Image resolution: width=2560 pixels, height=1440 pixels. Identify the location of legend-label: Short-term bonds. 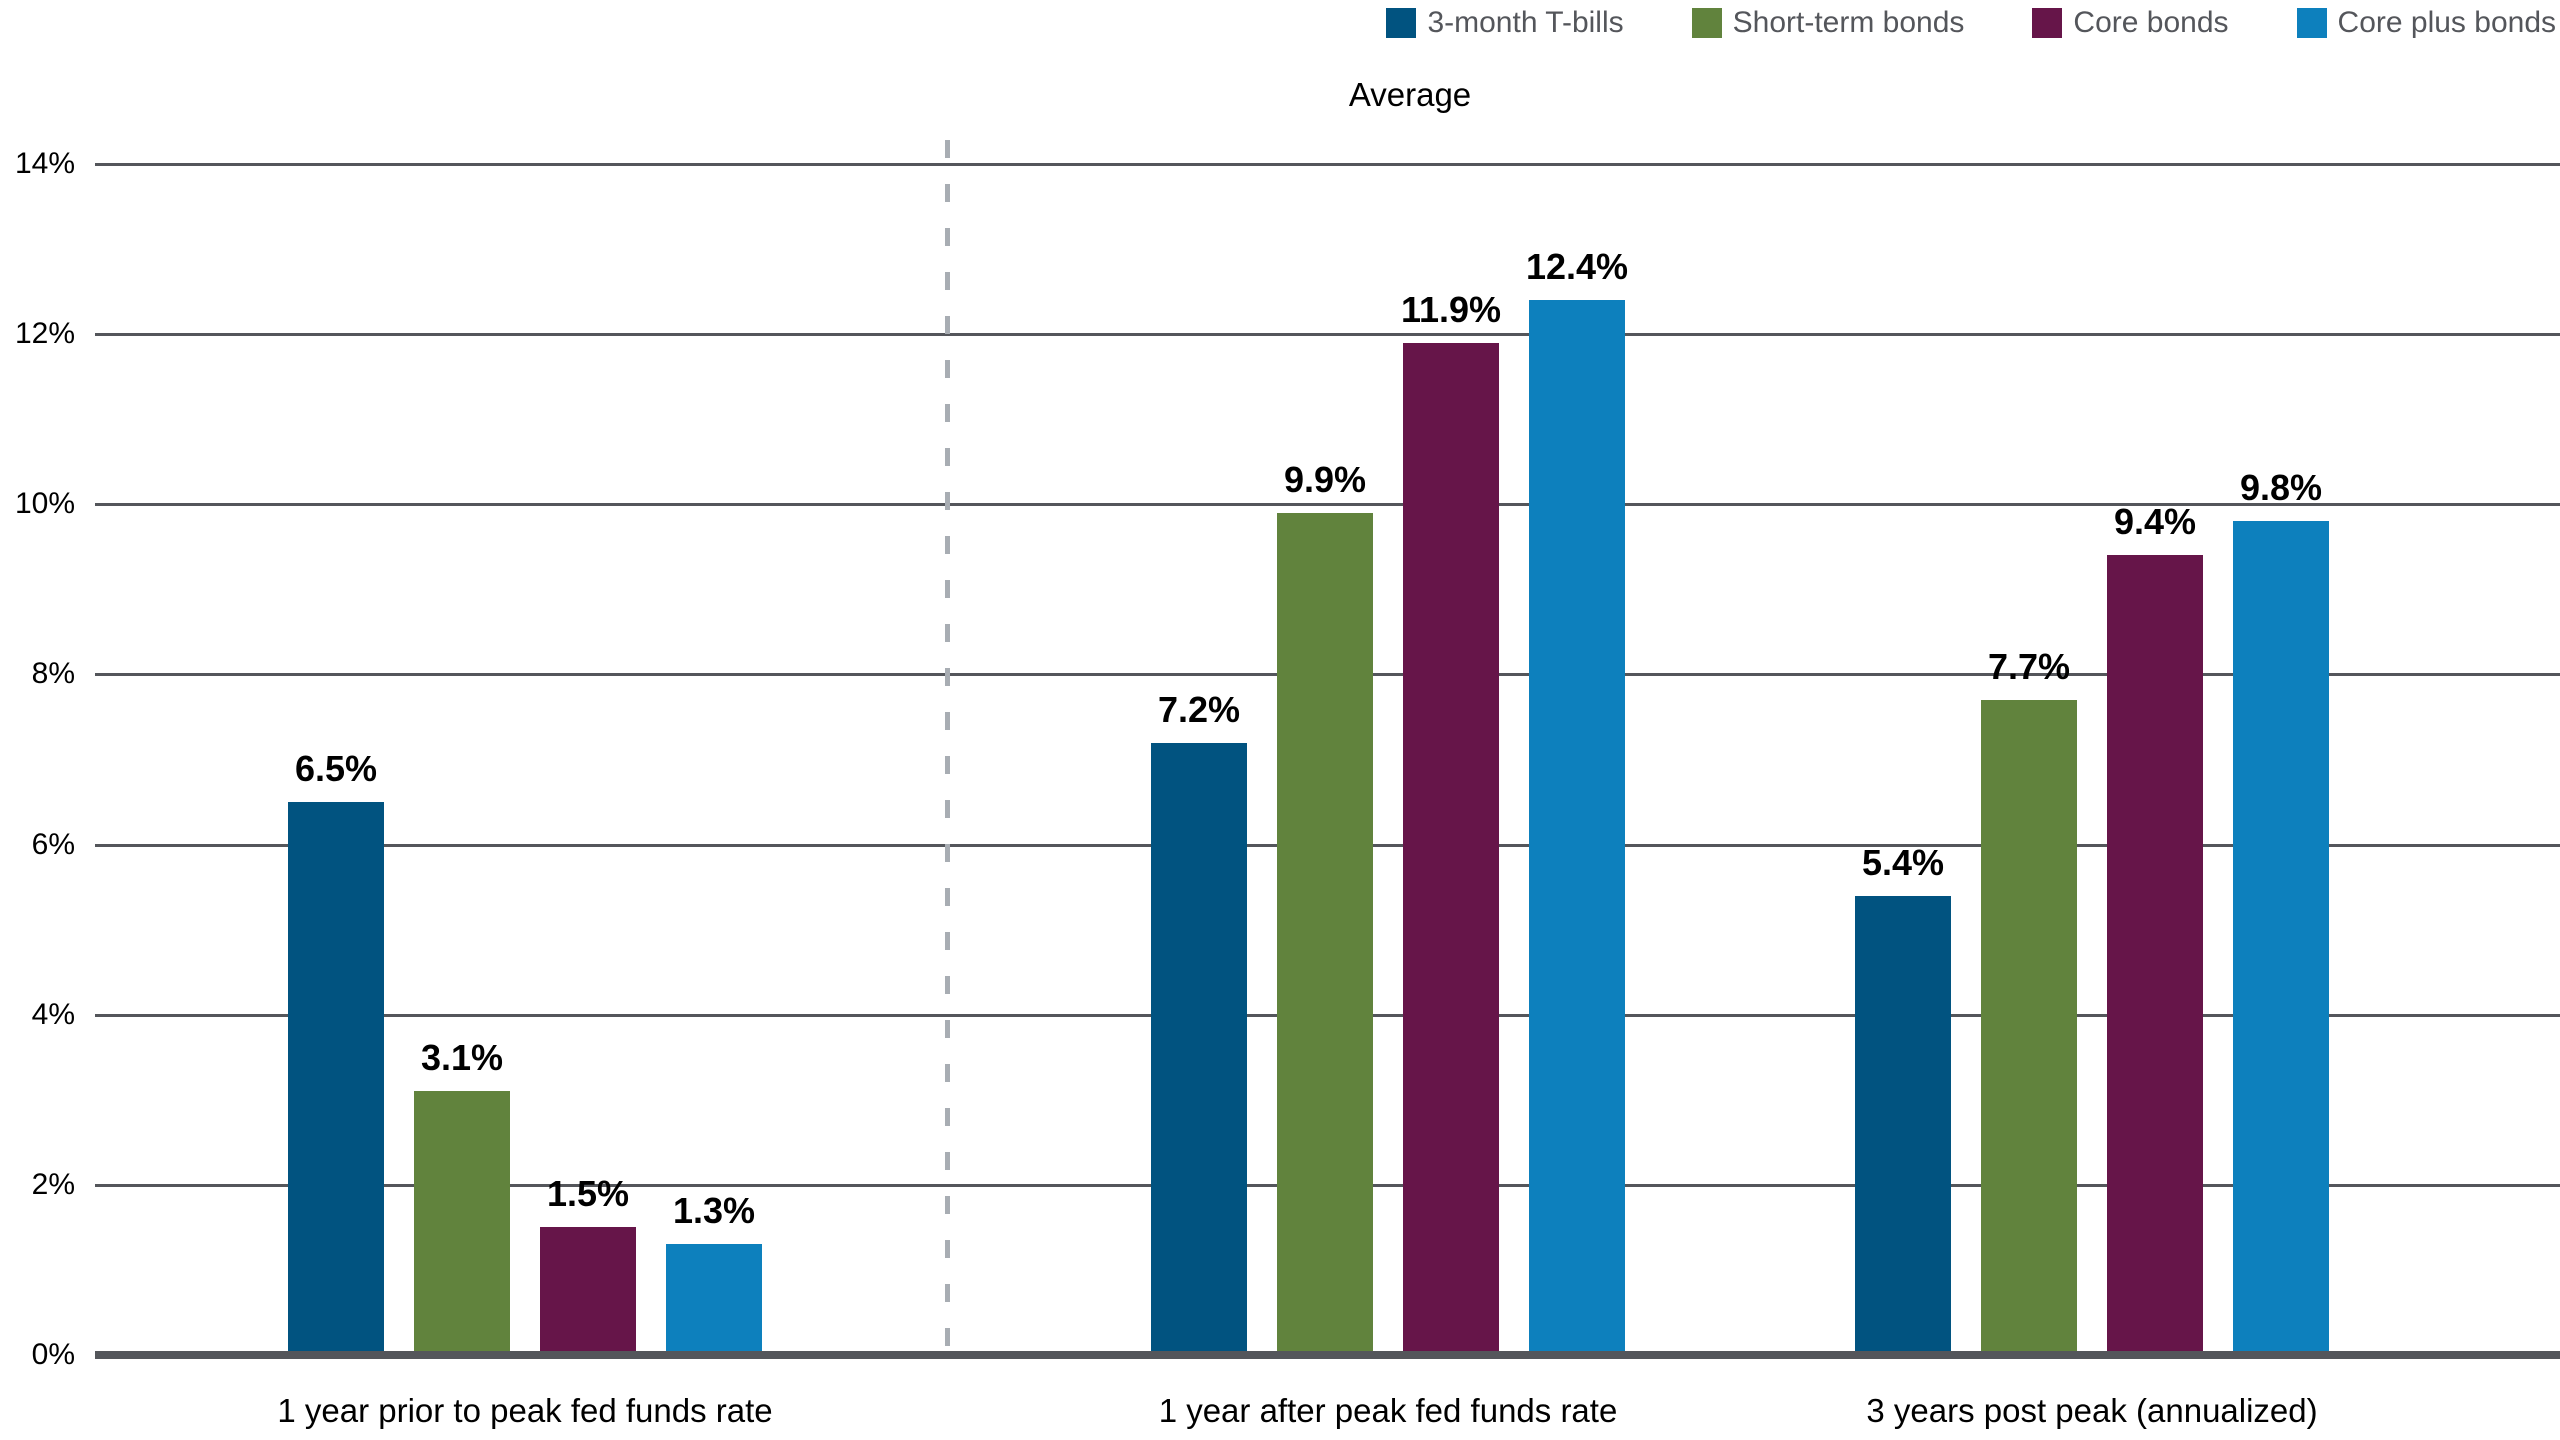
(1848, 22).